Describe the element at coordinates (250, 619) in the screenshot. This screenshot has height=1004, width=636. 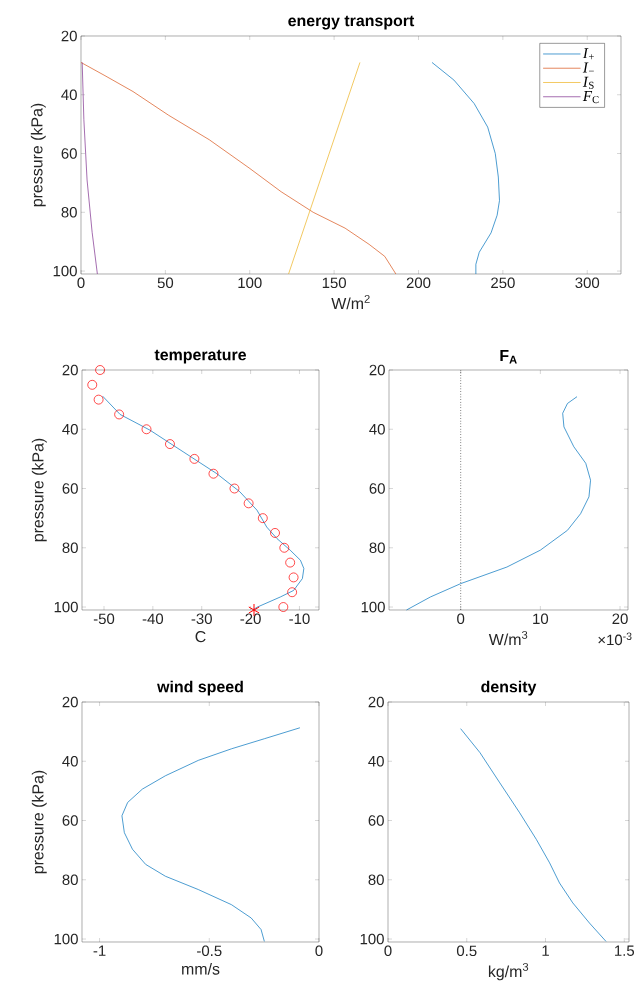
I see `x-tick-label: -20` at that location.